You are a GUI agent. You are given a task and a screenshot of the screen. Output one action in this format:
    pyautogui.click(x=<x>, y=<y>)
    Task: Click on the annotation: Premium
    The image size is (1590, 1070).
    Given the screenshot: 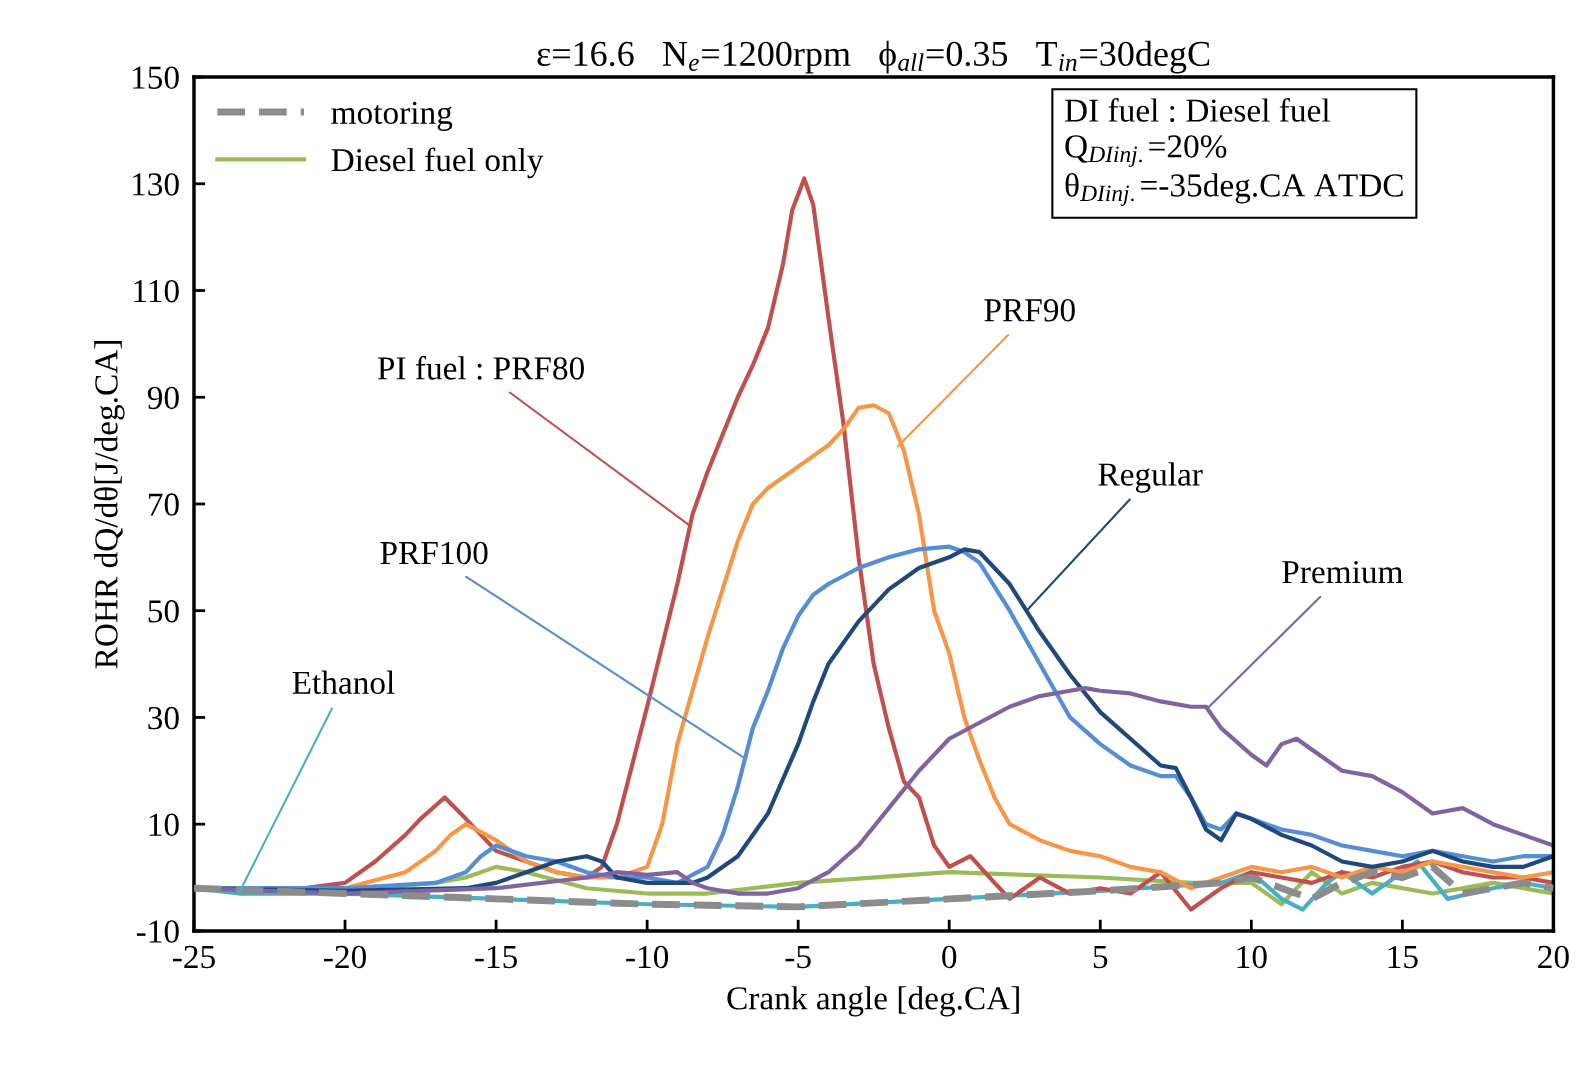 What is the action you would take?
    pyautogui.click(x=1342, y=572)
    